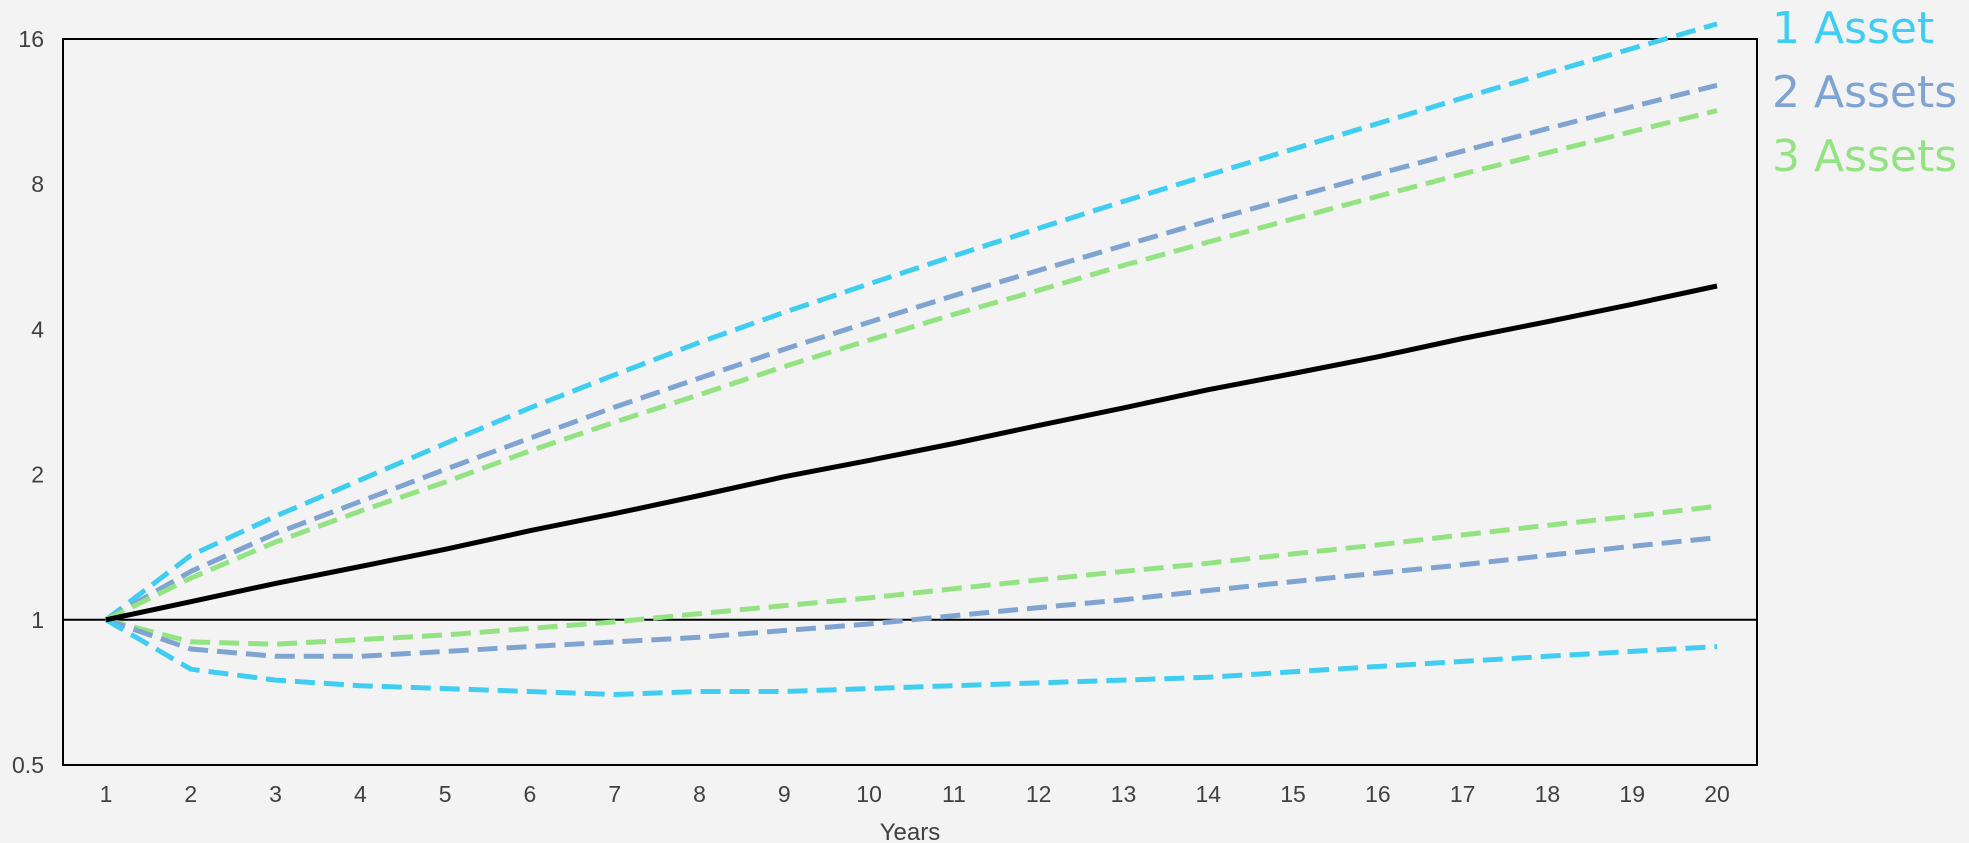  I want to click on series-line-1-asset-lower, so click(911, 657).